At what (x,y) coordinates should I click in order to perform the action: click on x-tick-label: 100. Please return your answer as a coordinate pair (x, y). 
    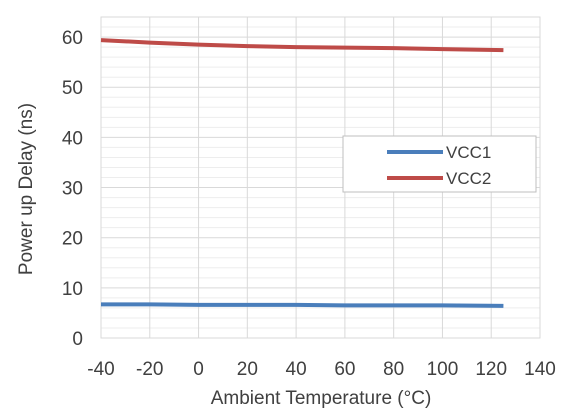
    Looking at the image, I should click on (443, 369).